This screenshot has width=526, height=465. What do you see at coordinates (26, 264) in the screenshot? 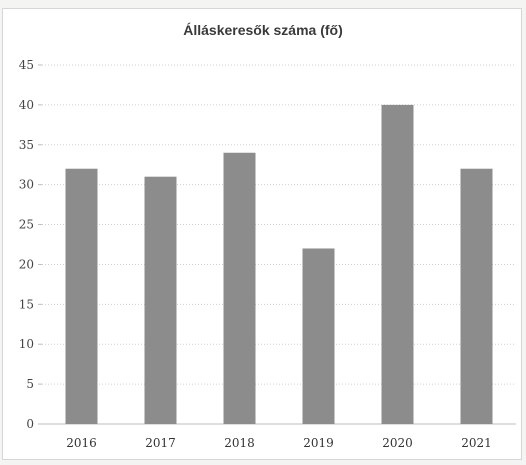
I see `y-tick-label: 20` at bounding box center [26, 264].